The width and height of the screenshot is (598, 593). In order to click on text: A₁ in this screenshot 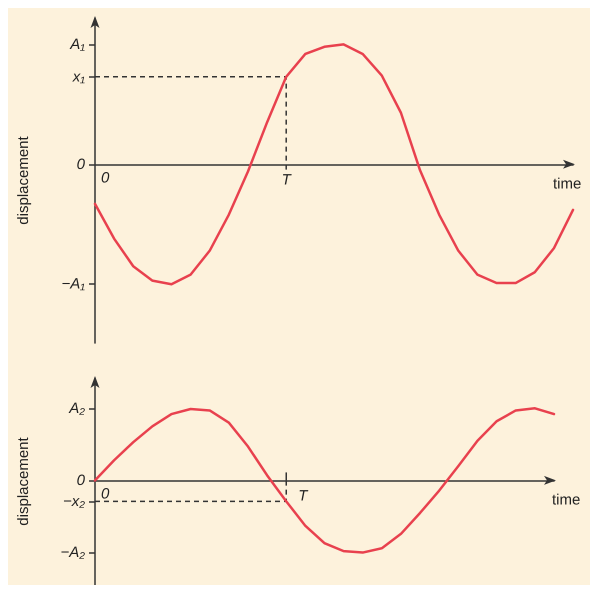, I will do `click(77, 44)`.